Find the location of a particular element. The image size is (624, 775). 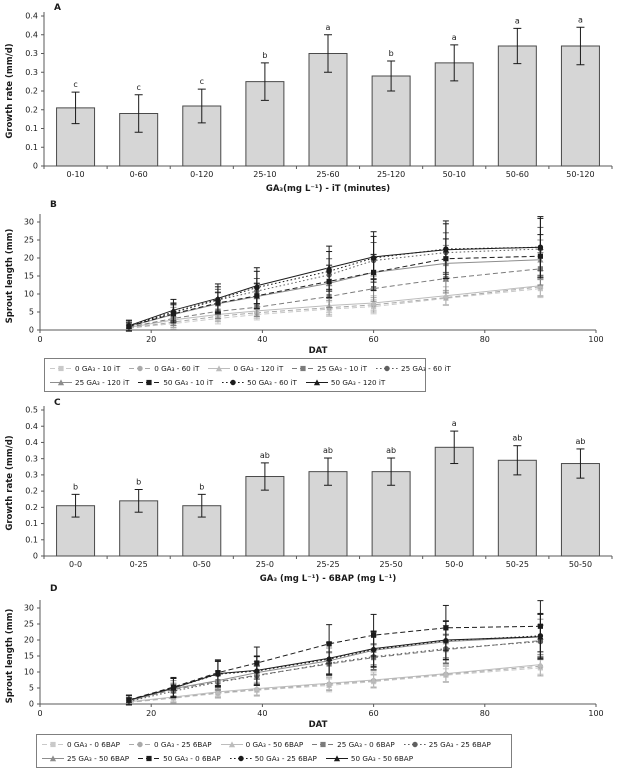

x-tick-label: 80 is located at coordinates (485, 339).